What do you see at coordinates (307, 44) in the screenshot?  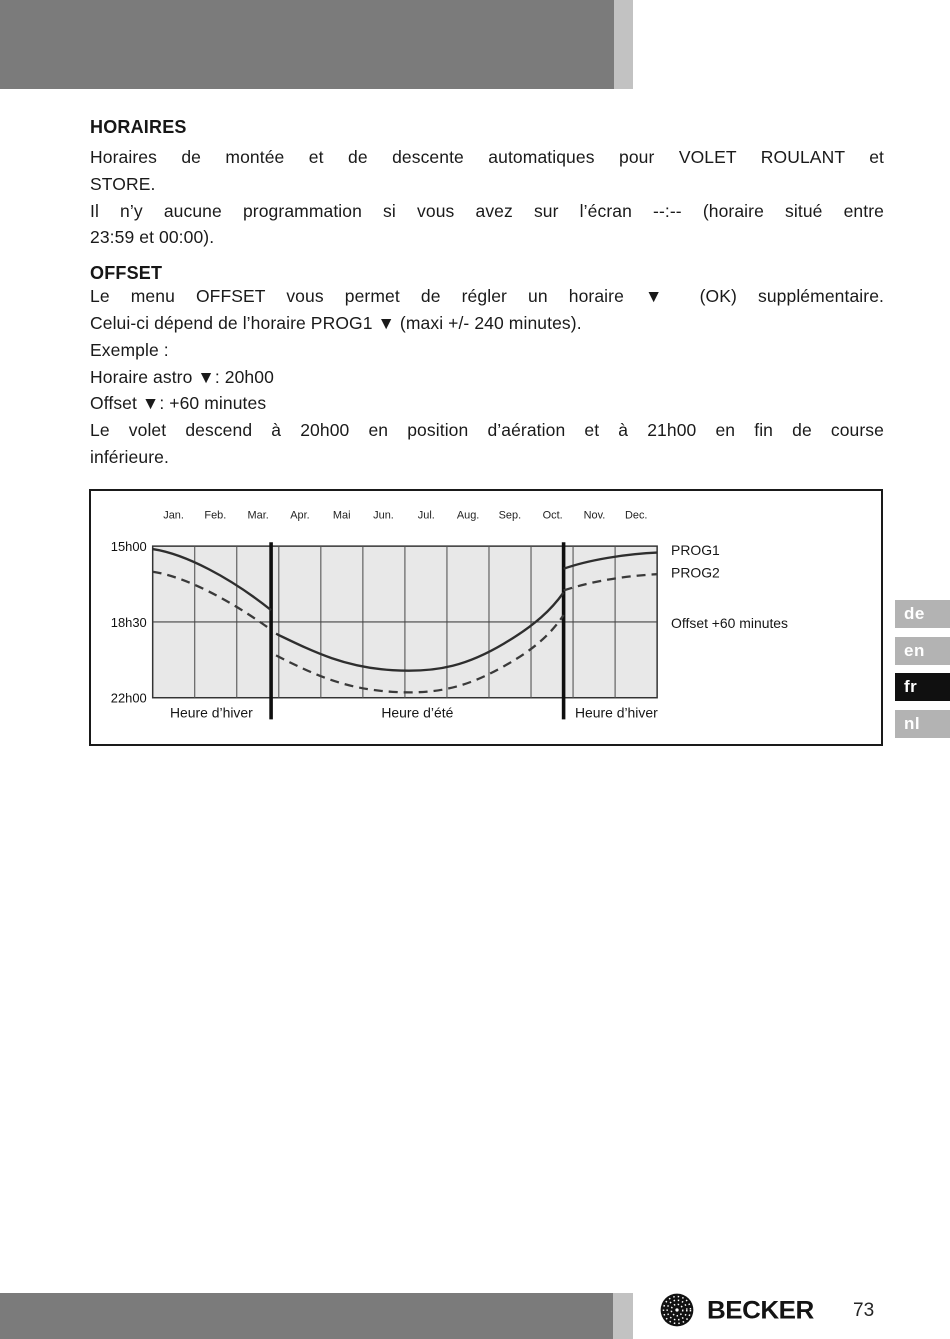 I see `top-bar` at bounding box center [307, 44].